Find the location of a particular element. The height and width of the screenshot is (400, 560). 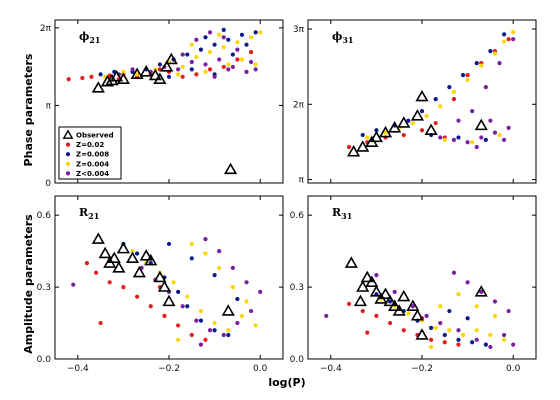

y-axis-label-amplitude: Amplitude parameters is located at coordinates (28, 284).